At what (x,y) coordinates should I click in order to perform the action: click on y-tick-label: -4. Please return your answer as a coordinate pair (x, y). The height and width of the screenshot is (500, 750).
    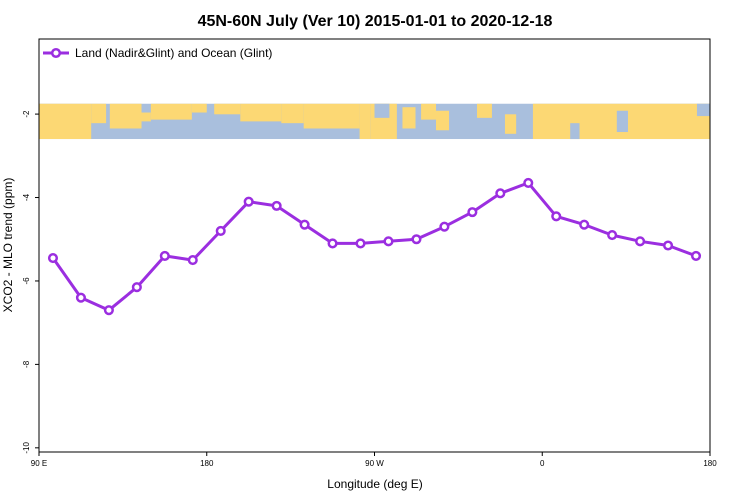
    Looking at the image, I should click on (26, 197).